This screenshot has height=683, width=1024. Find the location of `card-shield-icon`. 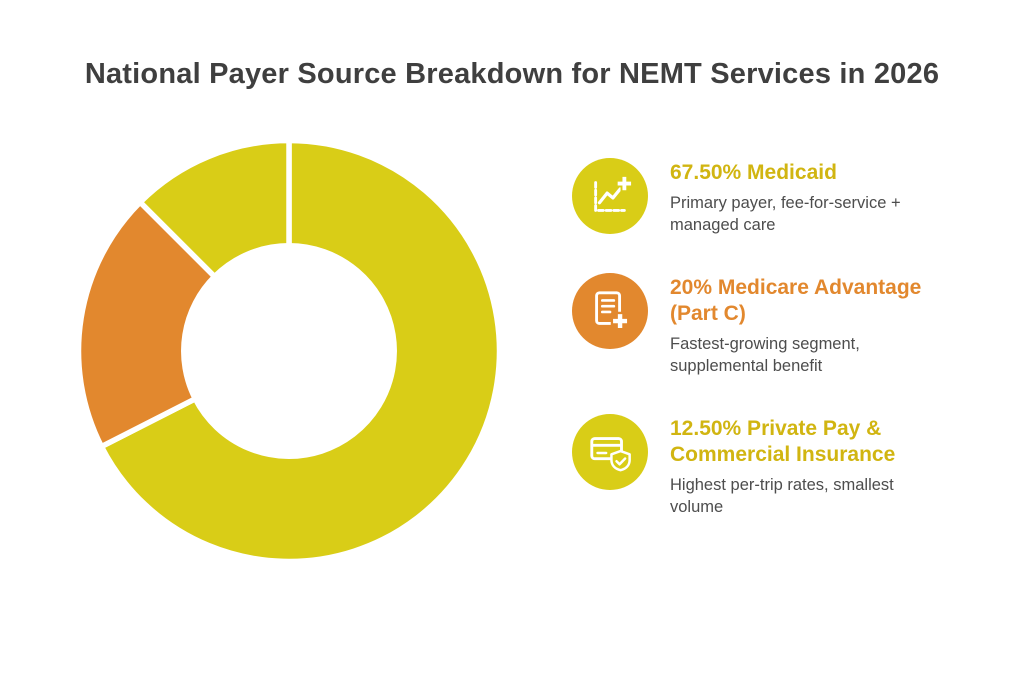

card-shield-icon is located at coordinates (610, 454).